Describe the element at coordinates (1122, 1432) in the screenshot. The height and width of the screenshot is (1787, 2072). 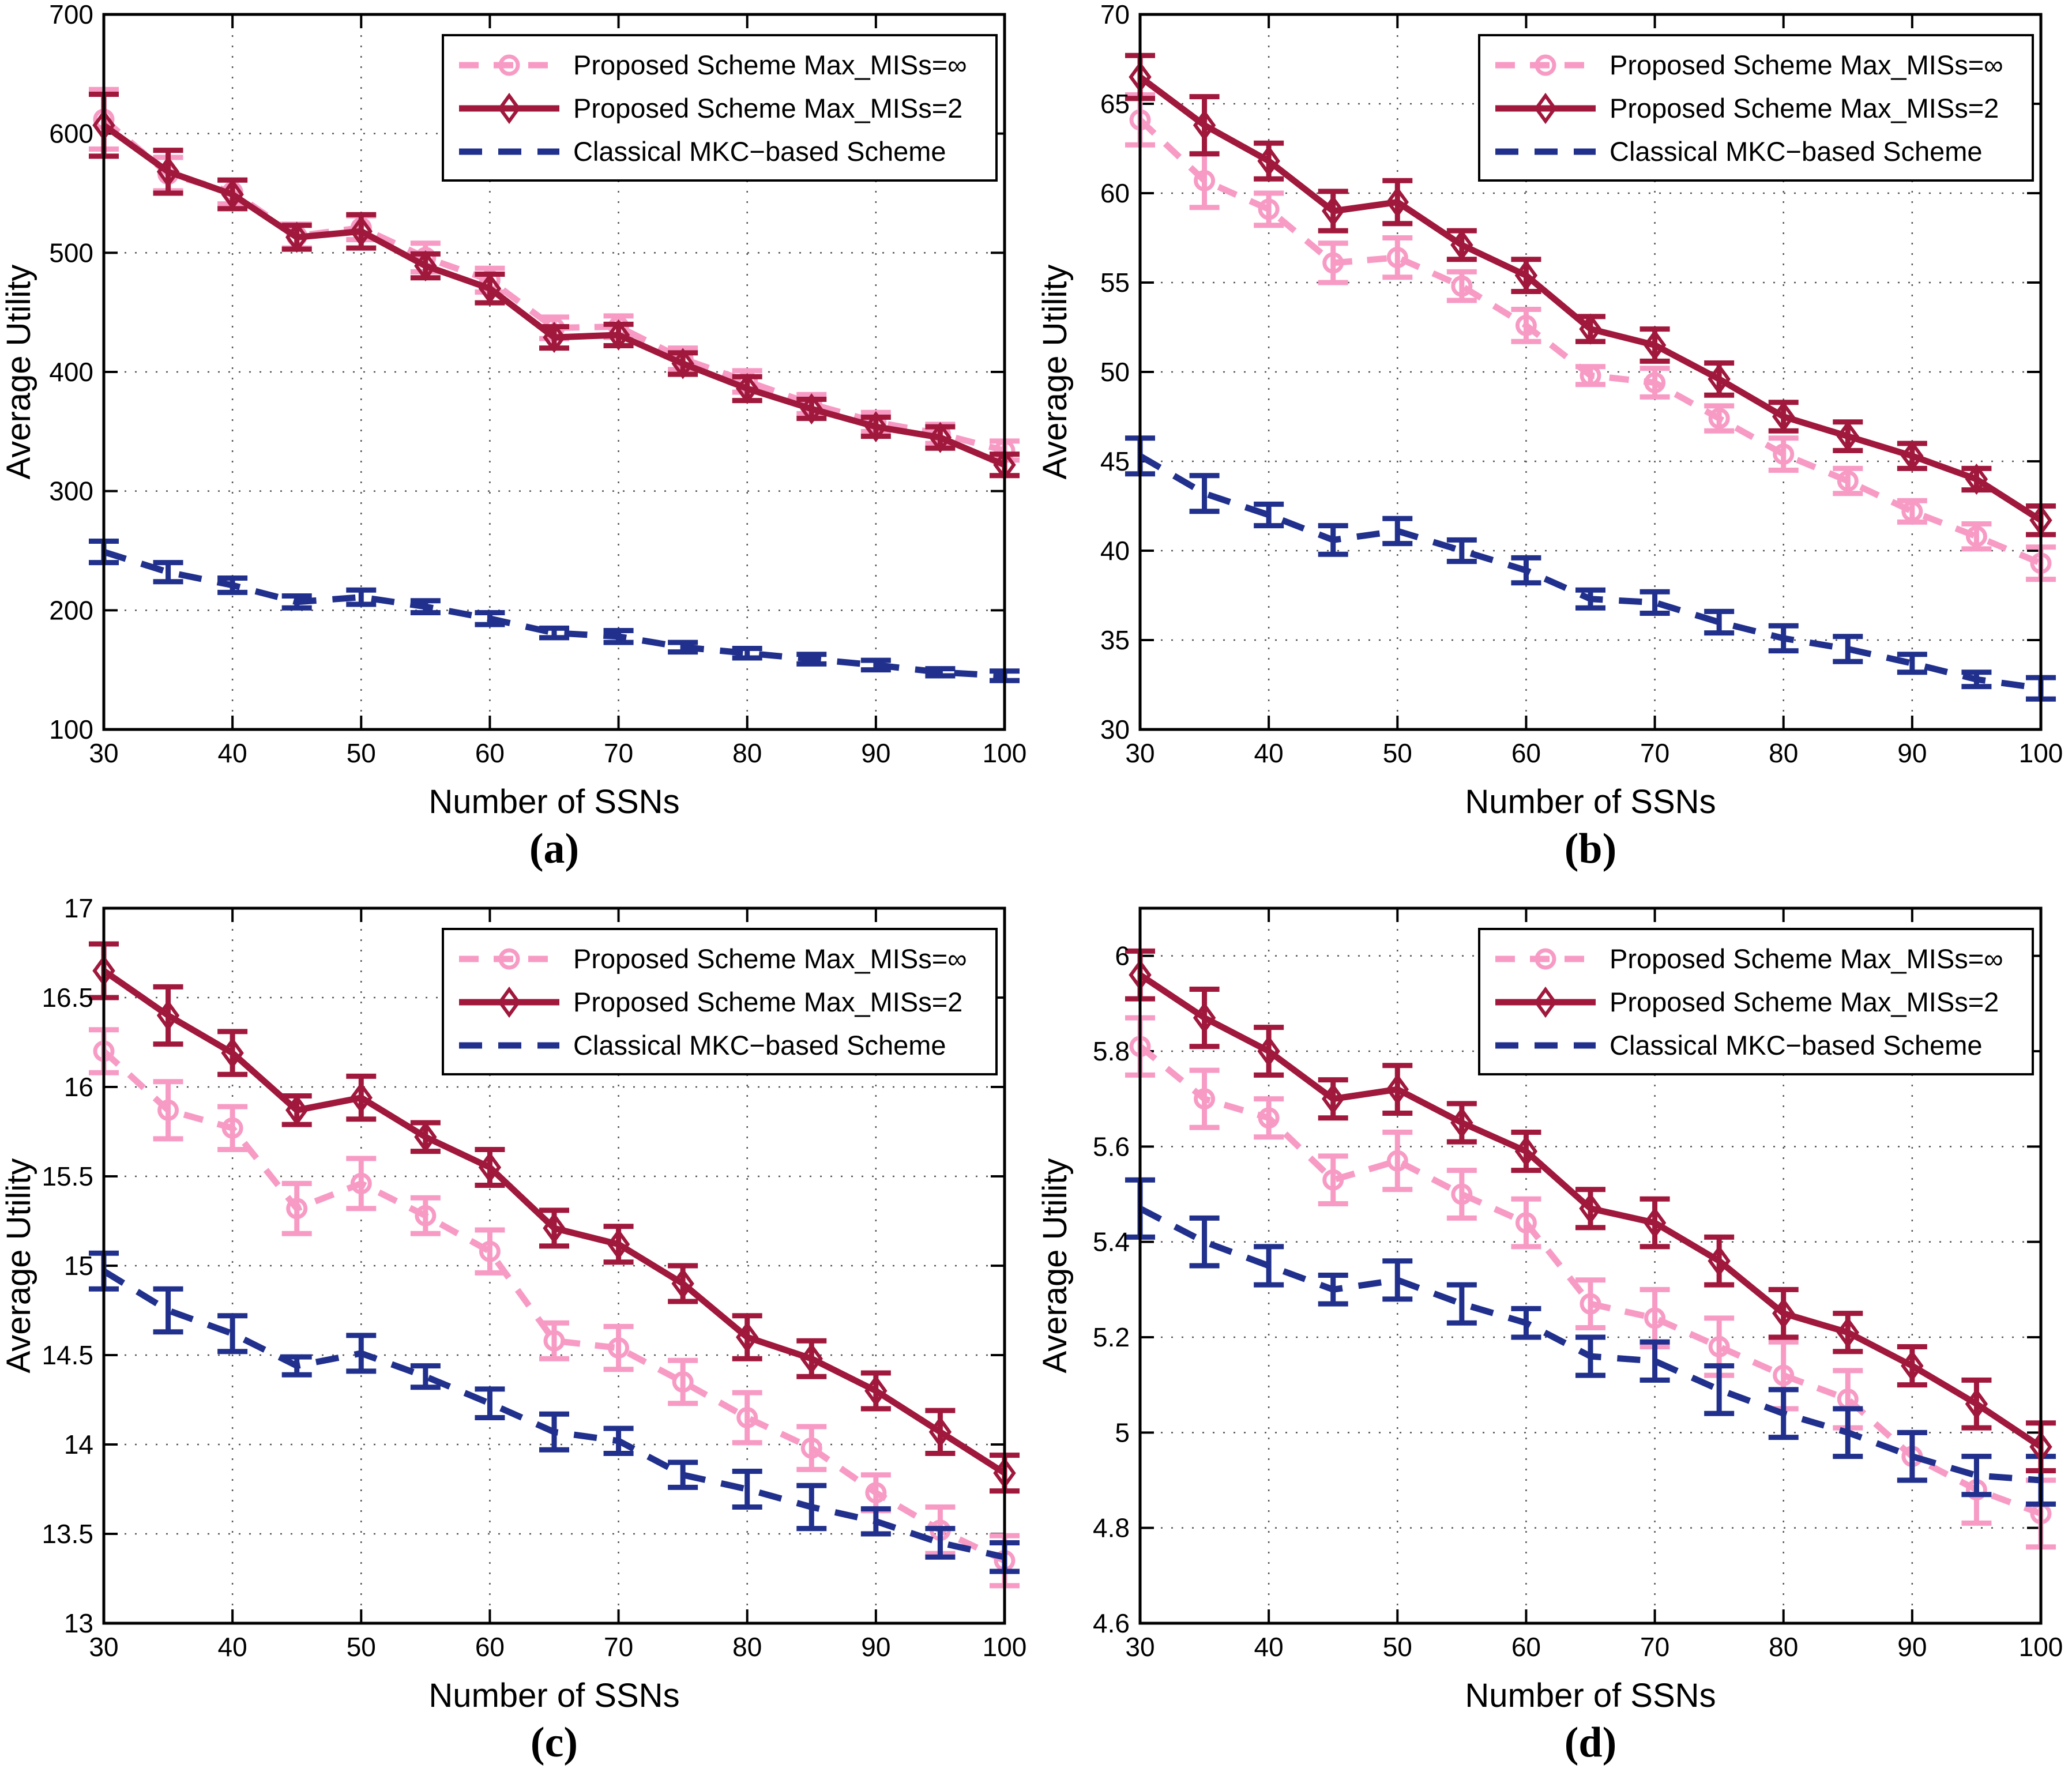
I see `y-tick-label: 5` at that location.